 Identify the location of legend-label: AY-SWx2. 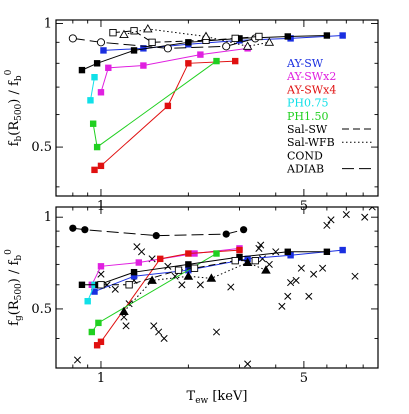
(311, 76).